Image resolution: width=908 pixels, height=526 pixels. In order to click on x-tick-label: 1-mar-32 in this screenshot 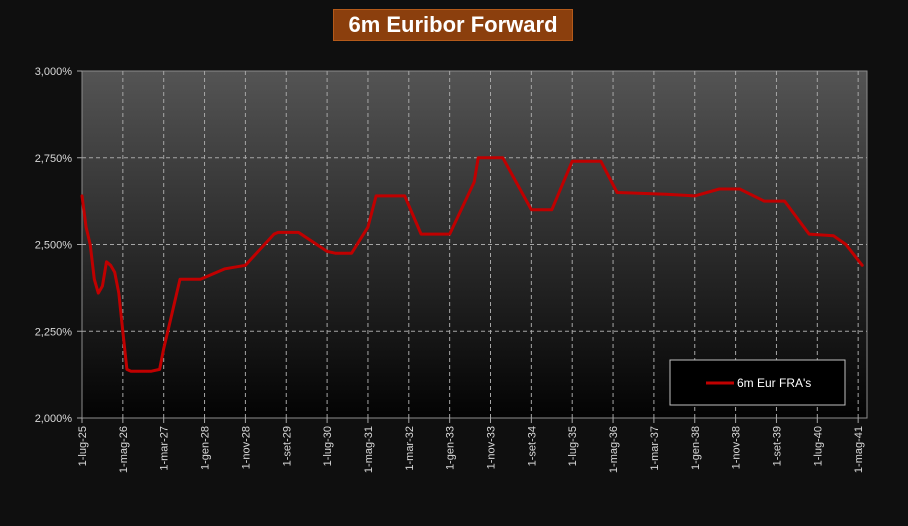, I will do `click(410, 448)`.